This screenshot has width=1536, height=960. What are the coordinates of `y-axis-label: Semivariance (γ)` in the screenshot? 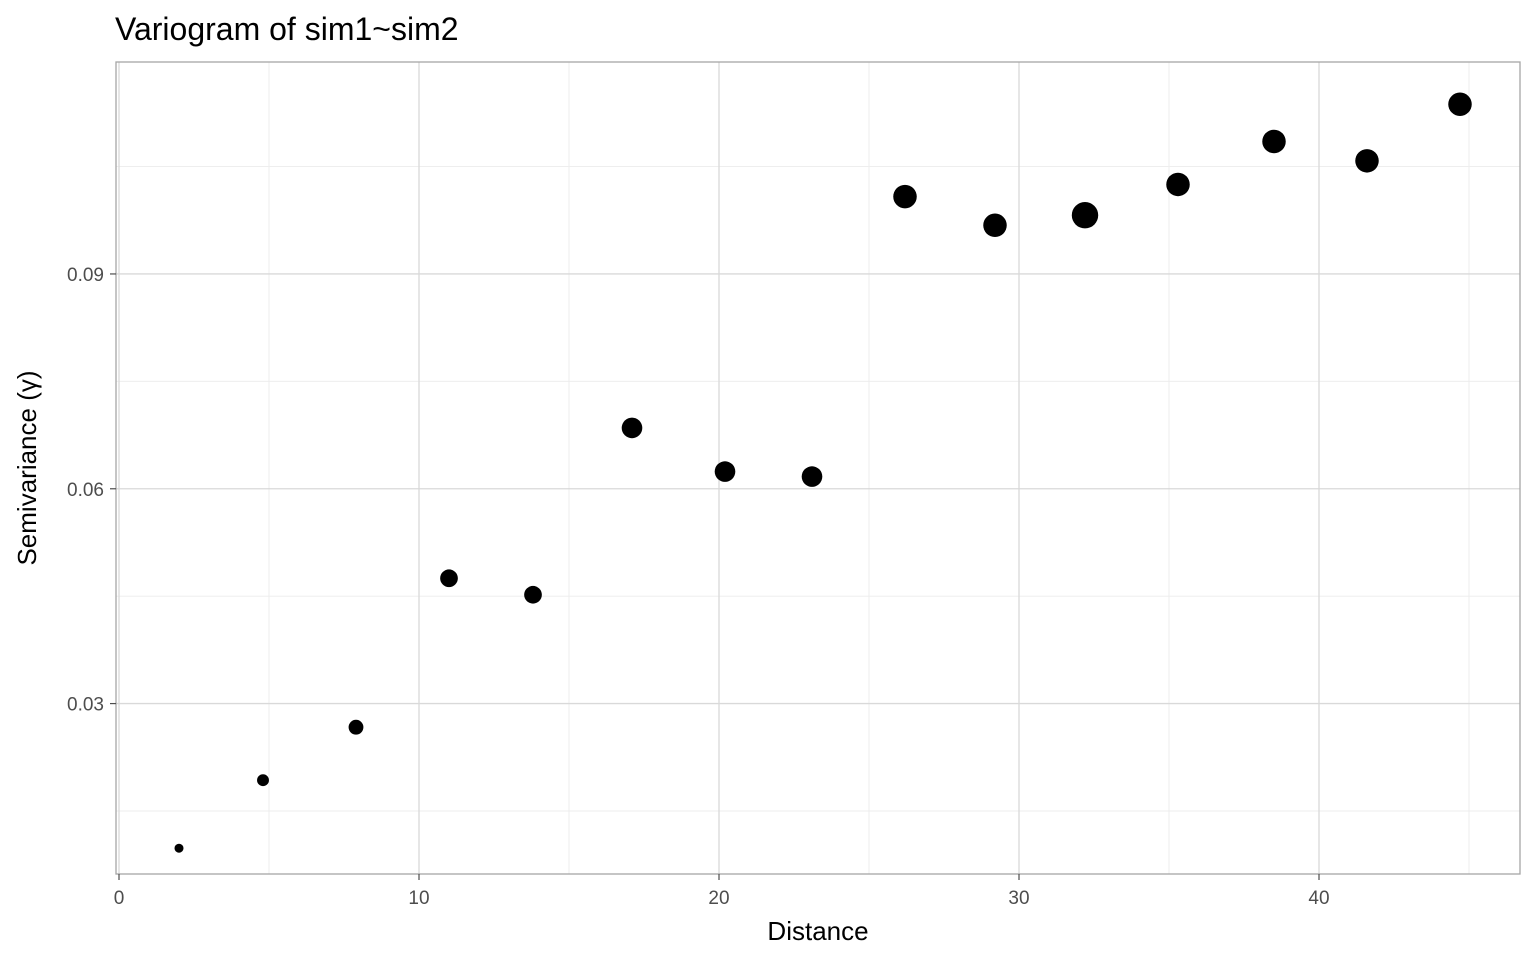 It's located at (27, 467).